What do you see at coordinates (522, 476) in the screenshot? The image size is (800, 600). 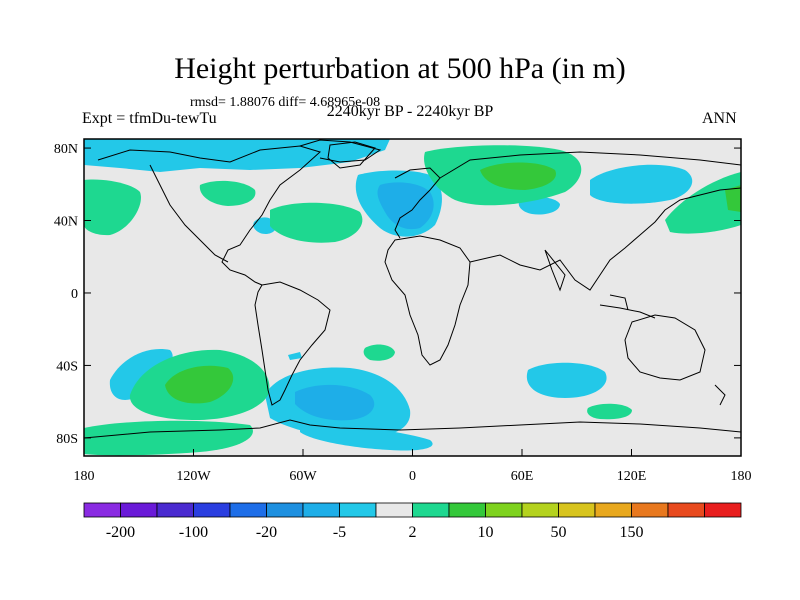 I see `lon-tick-label: 60E` at bounding box center [522, 476].